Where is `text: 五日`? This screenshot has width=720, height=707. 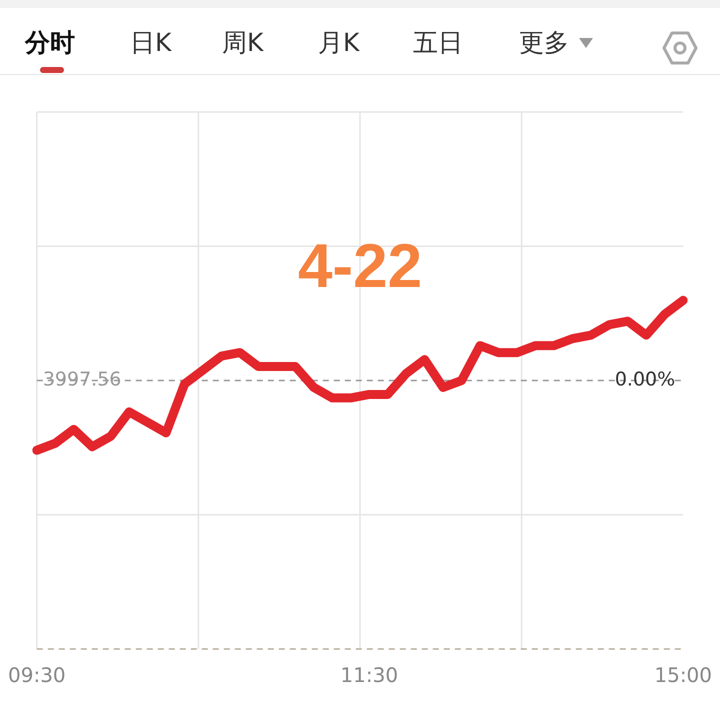 text: 五日 is located at coordinates (438, 43).